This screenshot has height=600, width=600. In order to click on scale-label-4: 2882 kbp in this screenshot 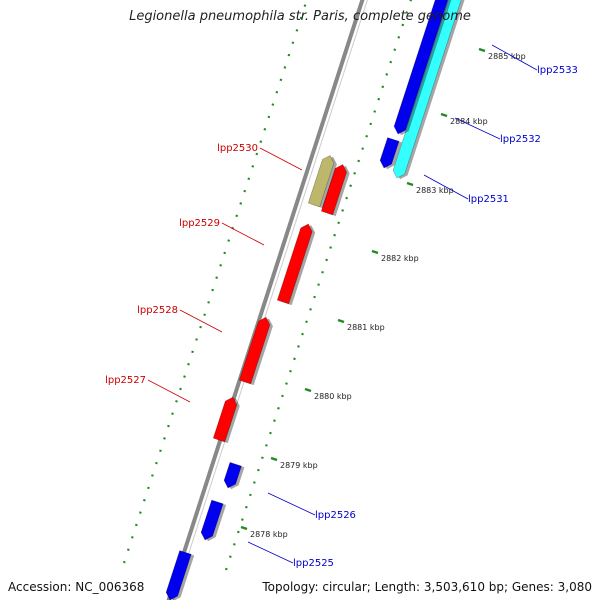, I will do `click(400, 258)`.